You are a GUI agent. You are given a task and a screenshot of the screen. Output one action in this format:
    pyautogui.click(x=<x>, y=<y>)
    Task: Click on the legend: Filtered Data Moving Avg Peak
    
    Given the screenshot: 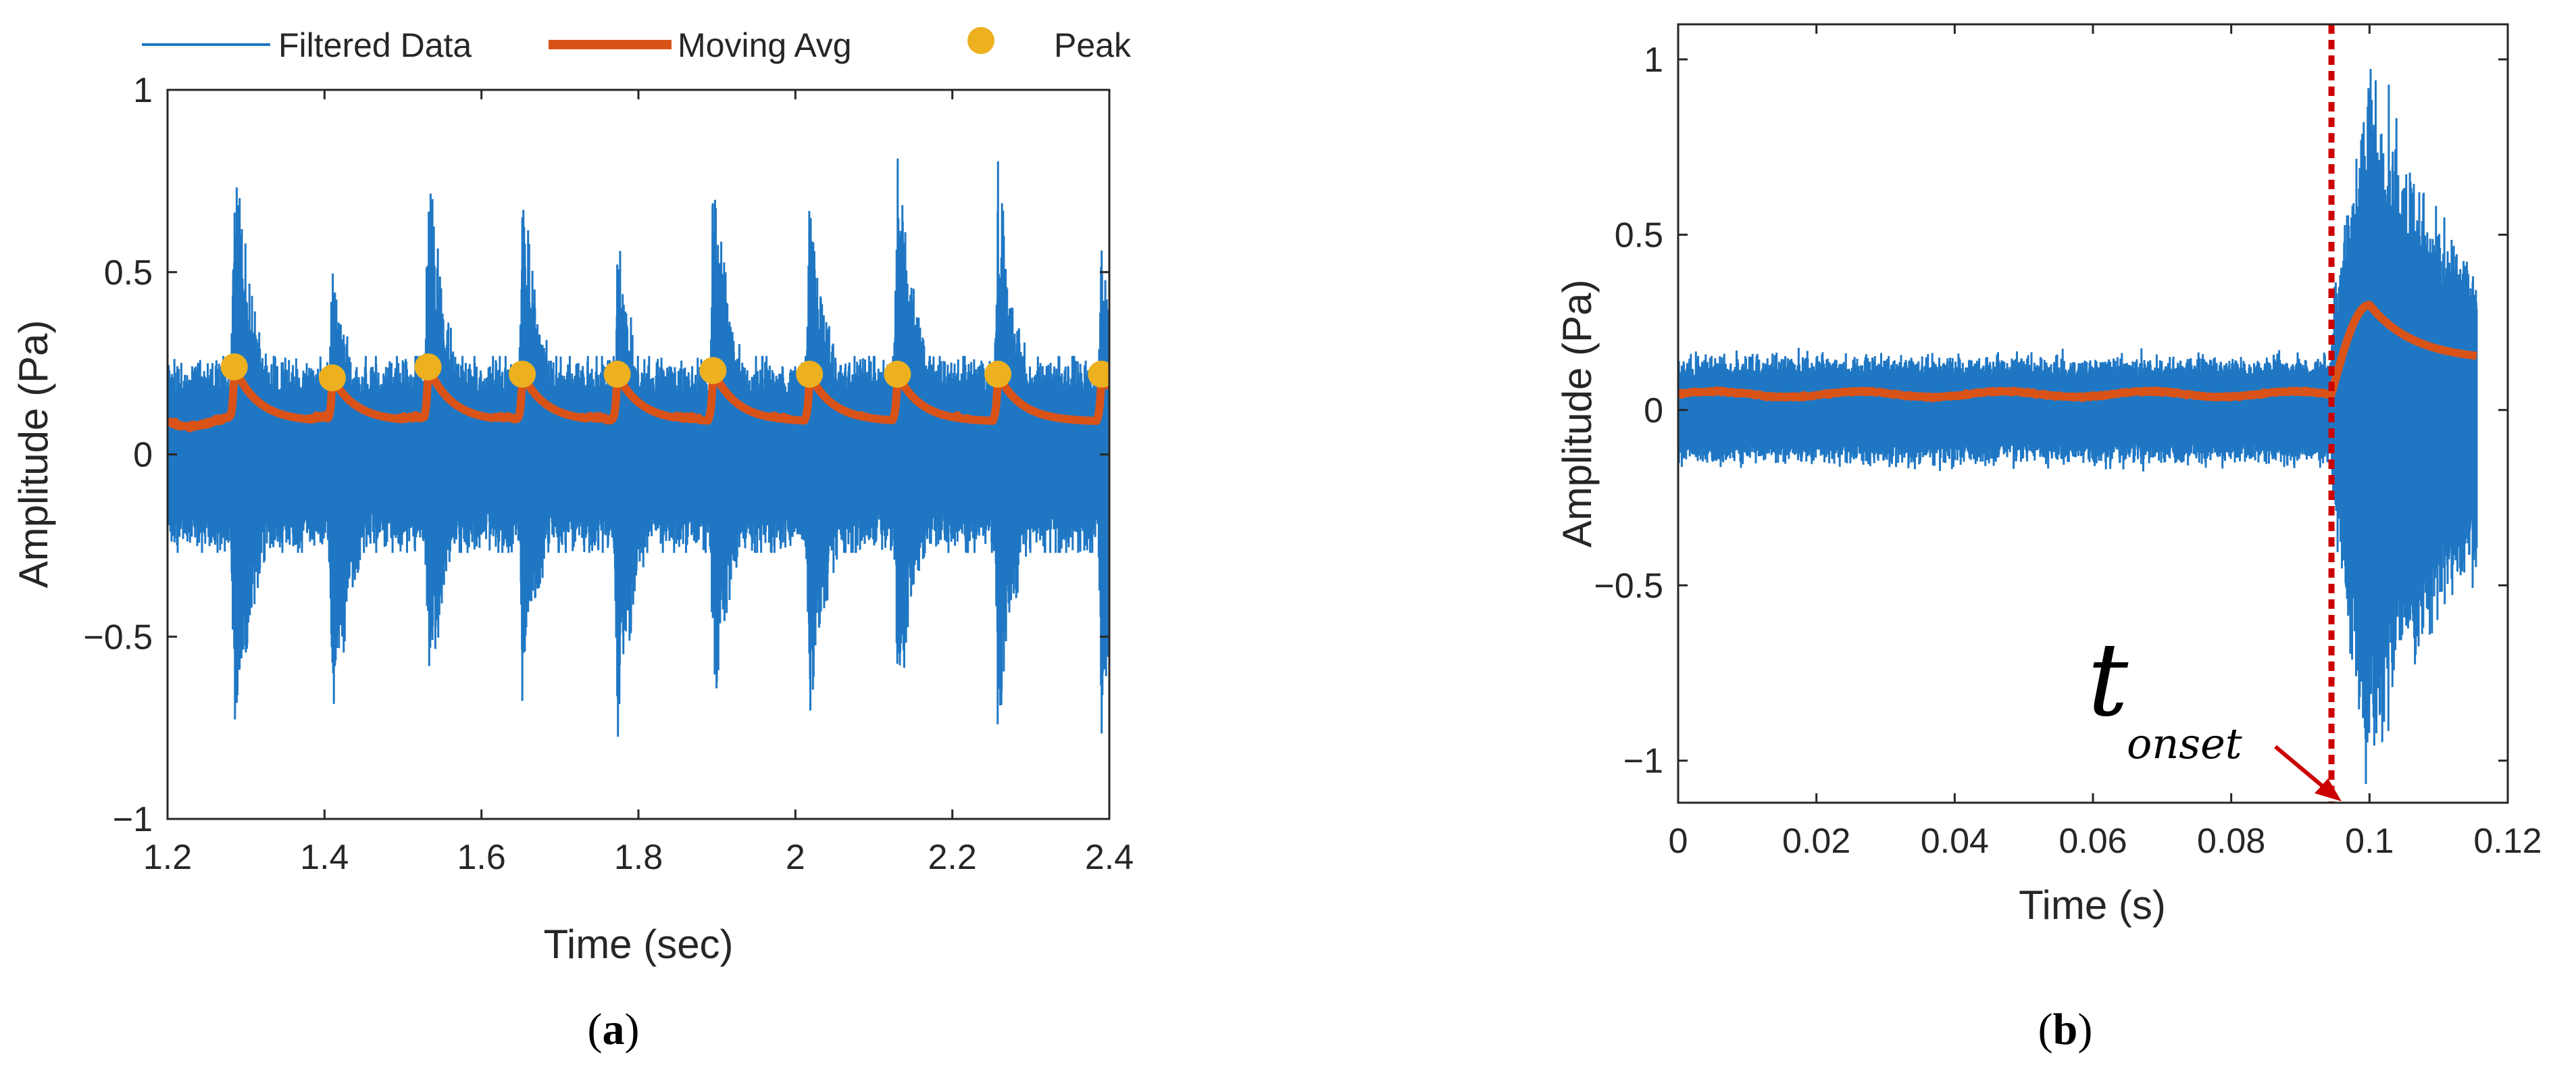 What is the action you would take?
    pyautogui.click(x=637, y=45)
    